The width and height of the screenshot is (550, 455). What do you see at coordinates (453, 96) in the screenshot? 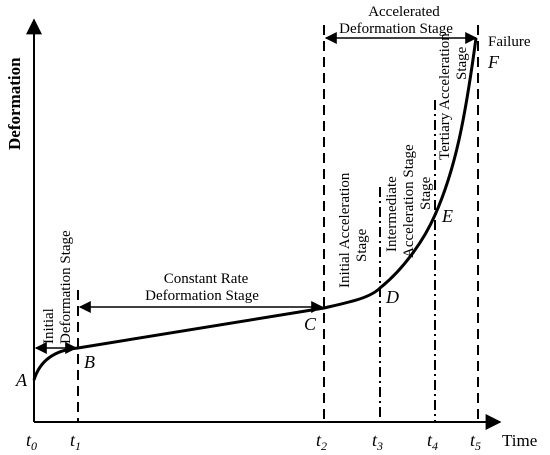
I see `tertiary-acceleration-stage-label: Tertiary Acceleration Stage` at bounding box center [453, 96].